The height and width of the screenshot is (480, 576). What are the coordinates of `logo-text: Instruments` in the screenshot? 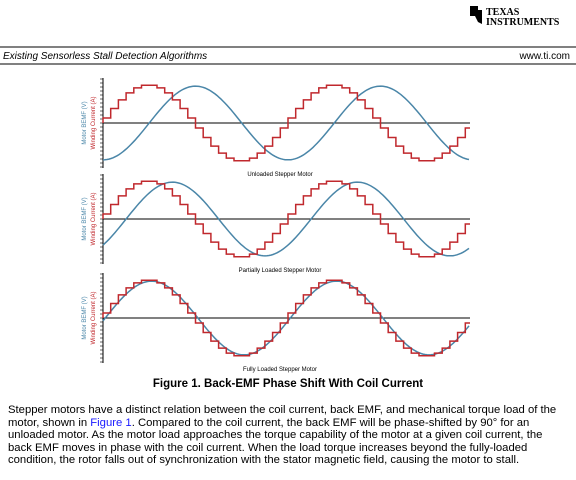 It's located at (523, 22).